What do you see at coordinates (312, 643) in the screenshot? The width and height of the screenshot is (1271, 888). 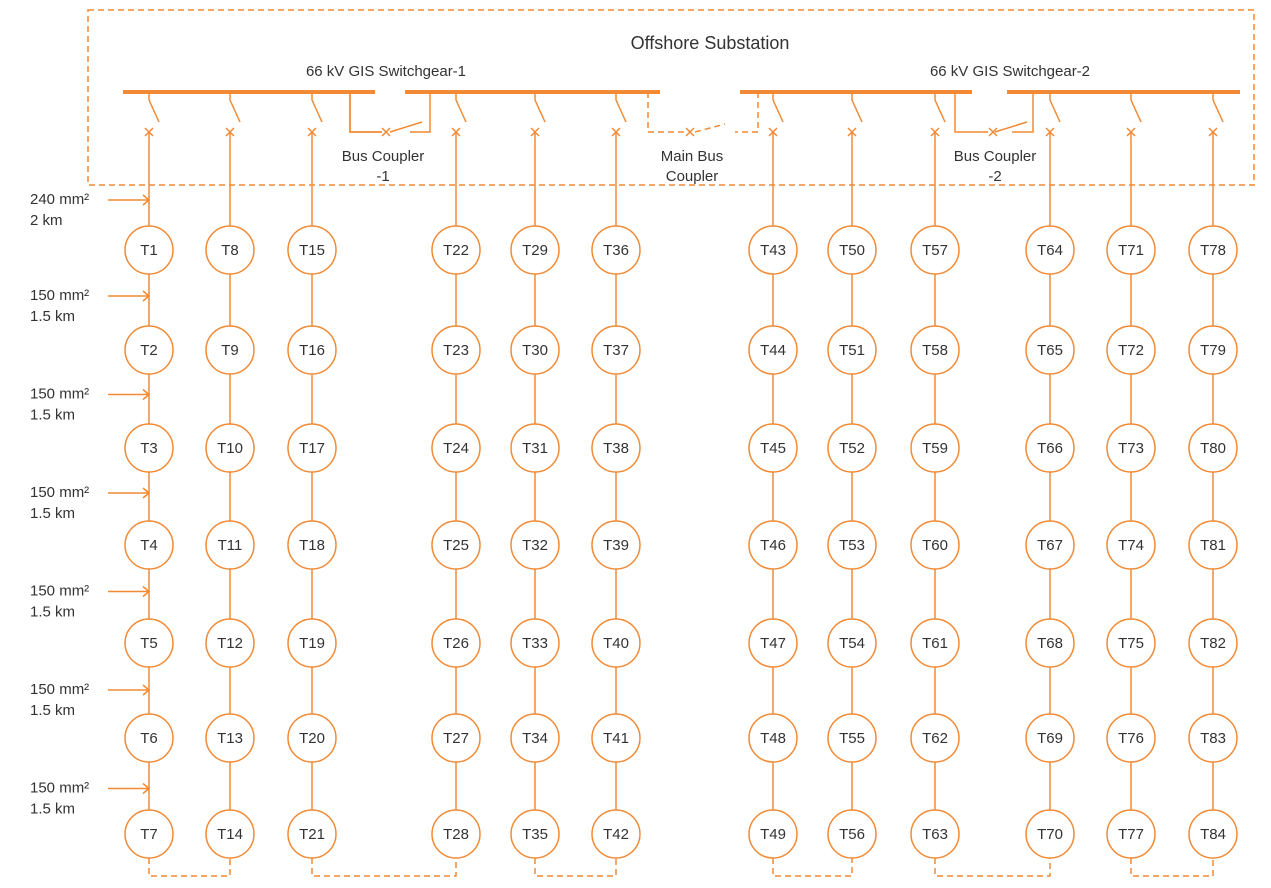 I see `turbine-label: T19` at bounding box center [312, 643].